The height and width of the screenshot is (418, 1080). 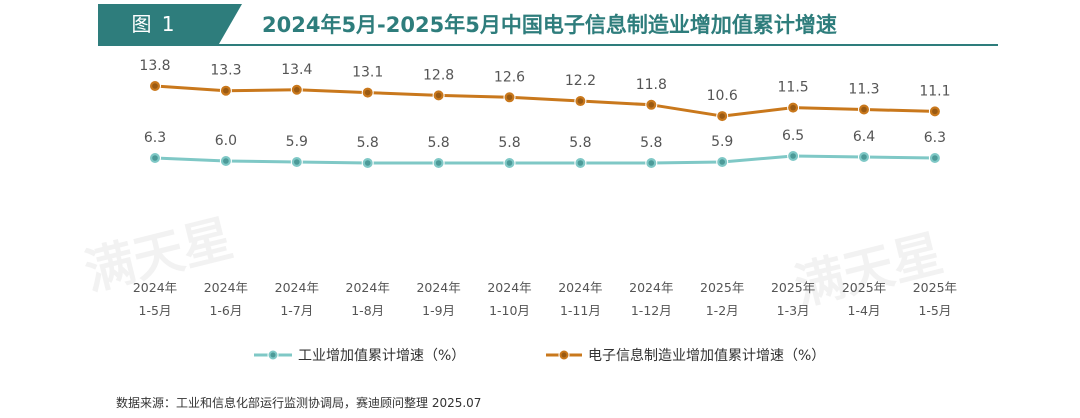 What do you see at coordinates (722, 310) in the screenshot?
I see `x-tick-label-period: 1-2月` at bounding box center [722, 310].